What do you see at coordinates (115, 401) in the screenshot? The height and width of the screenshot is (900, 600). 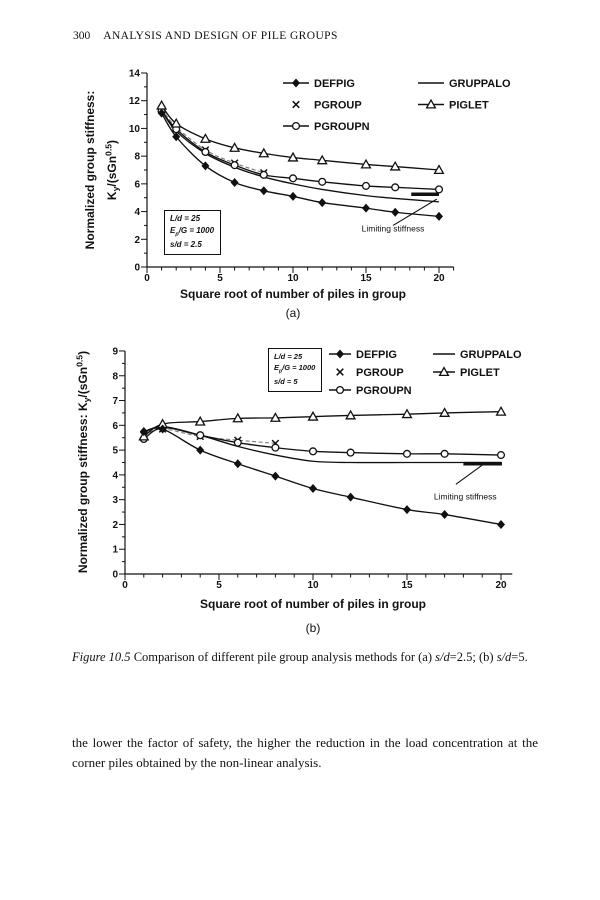 I see `y-tick-label: 7` at bounding box center [115, 401].